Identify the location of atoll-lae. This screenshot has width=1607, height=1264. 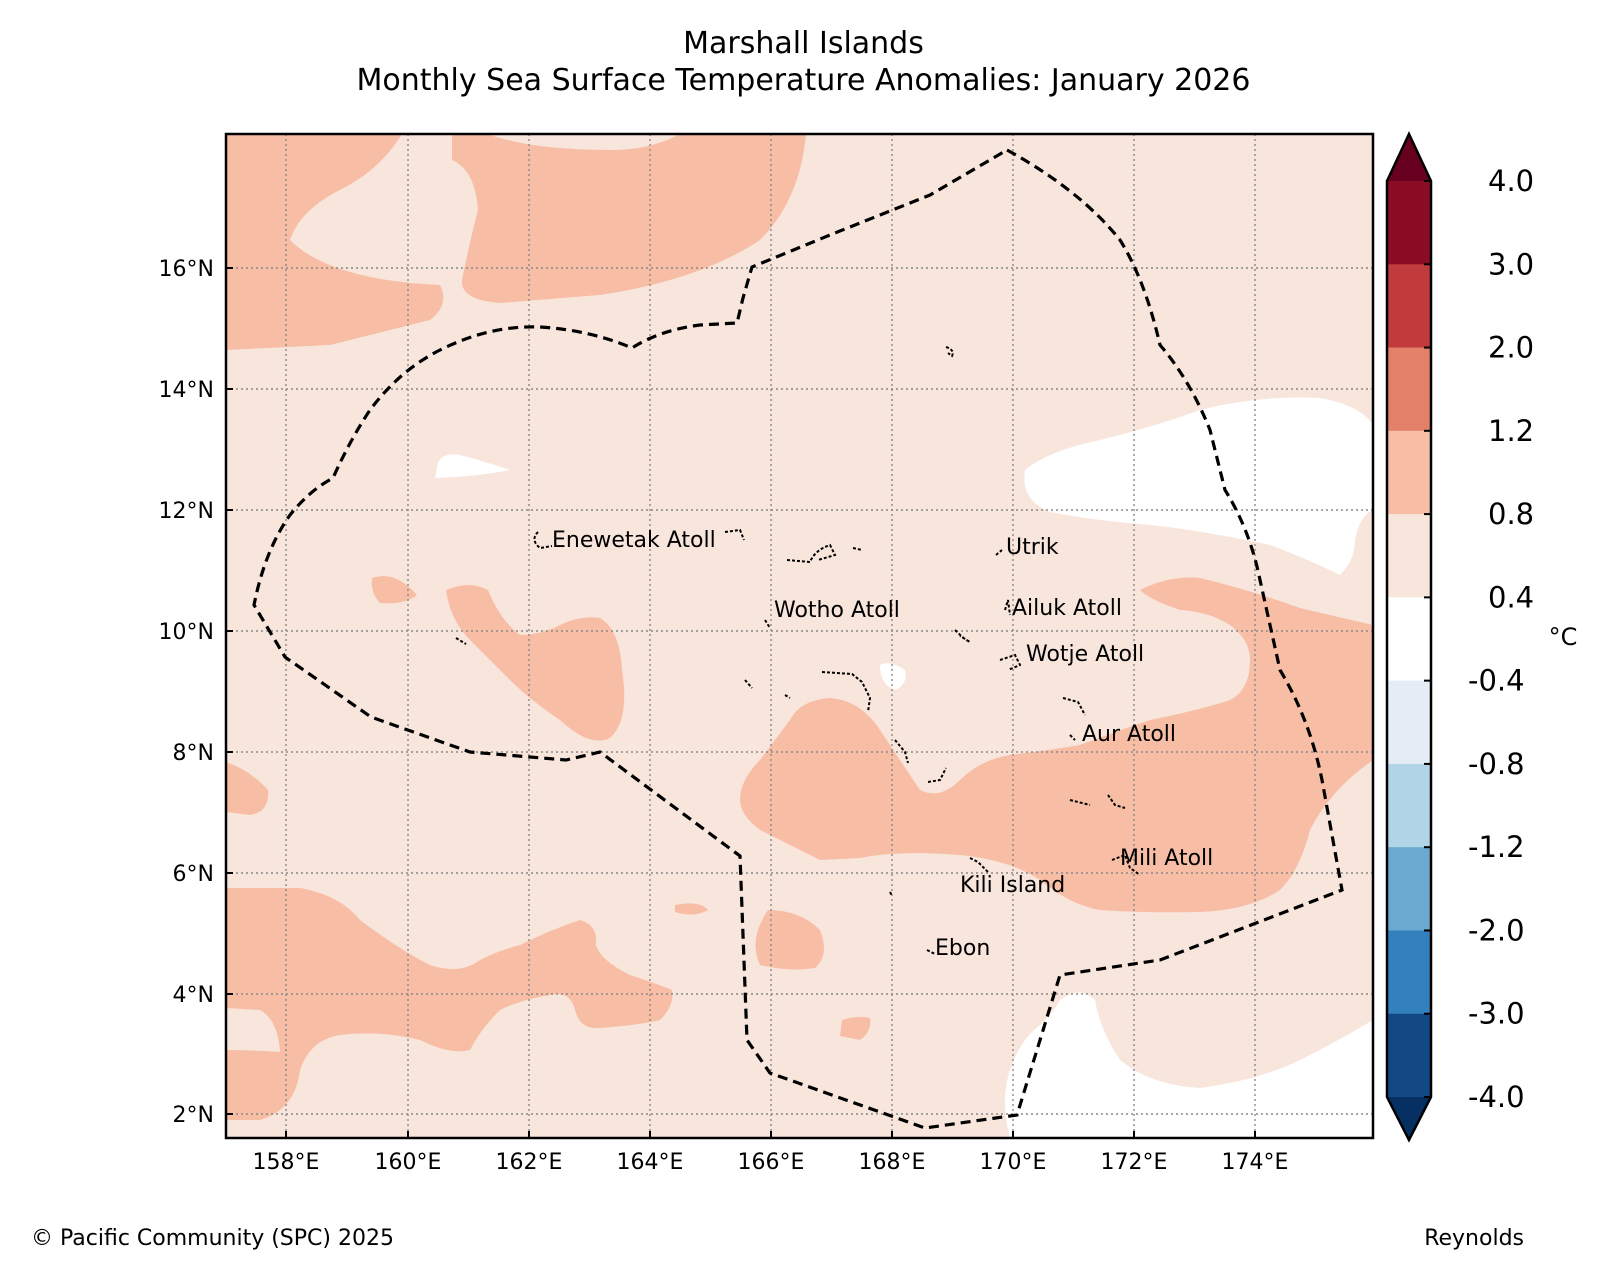
(748, 684).